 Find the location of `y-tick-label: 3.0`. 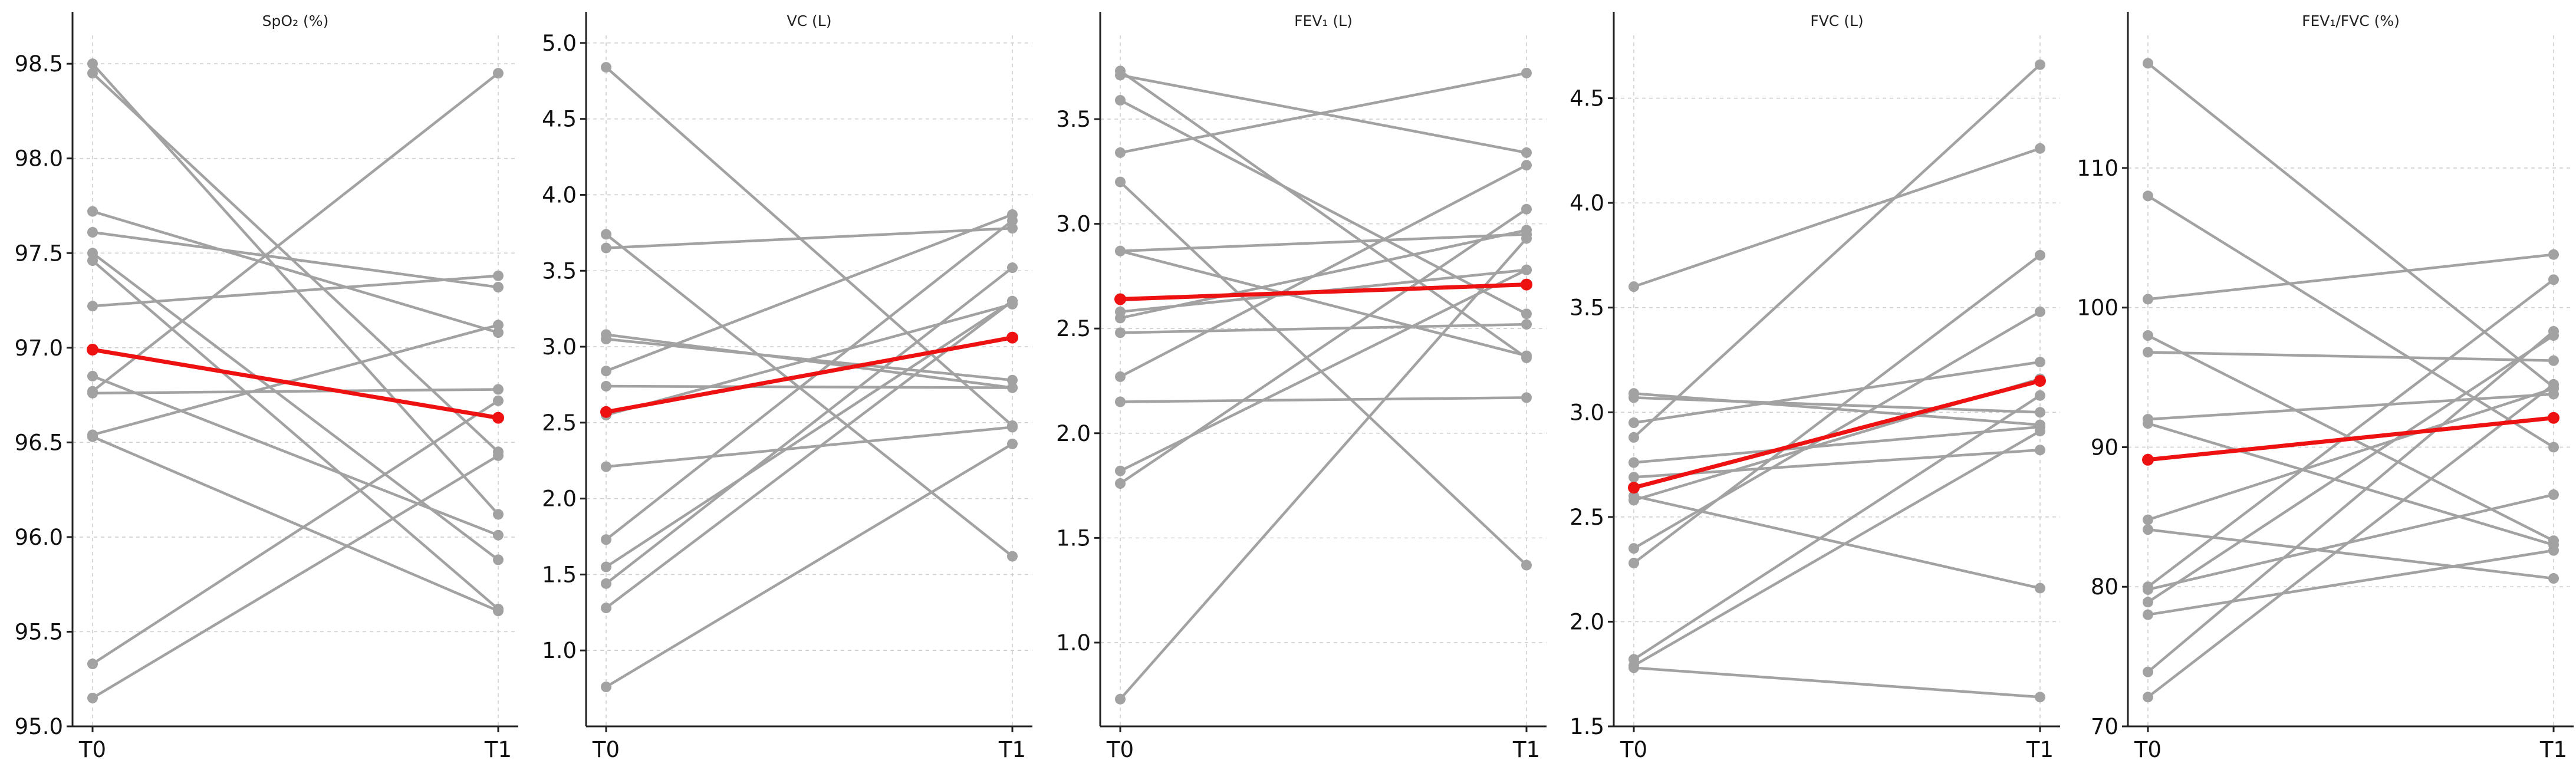

y-tick-label: 3.0 is located at coordinates (1587, 412).